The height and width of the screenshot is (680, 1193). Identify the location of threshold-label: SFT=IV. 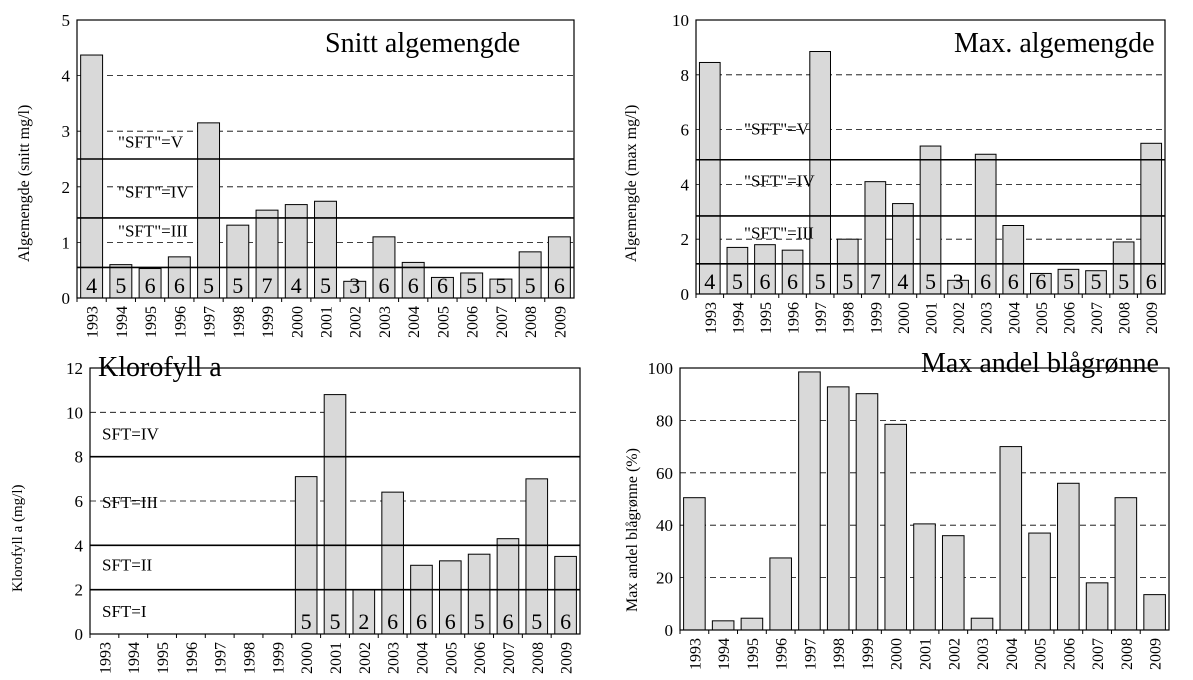
(131, 434).